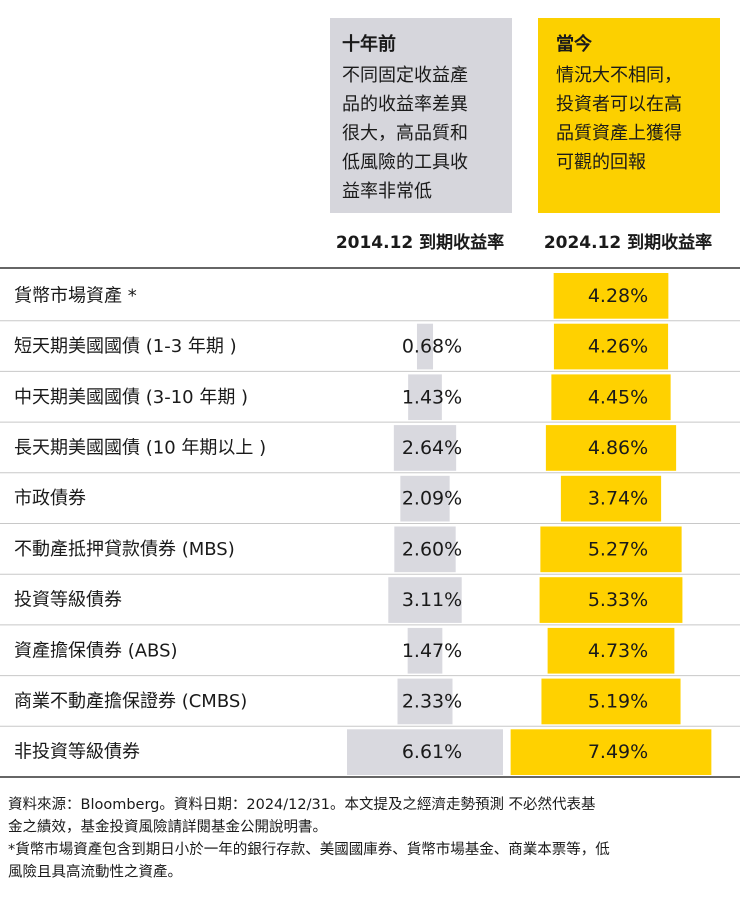 Image resolution: width=740 pixels, height=899 pixels. What do you see at coordinates (618, 347) in the screenshot?
I see `value-label: 4.26%` at bounding box center [618, 347].